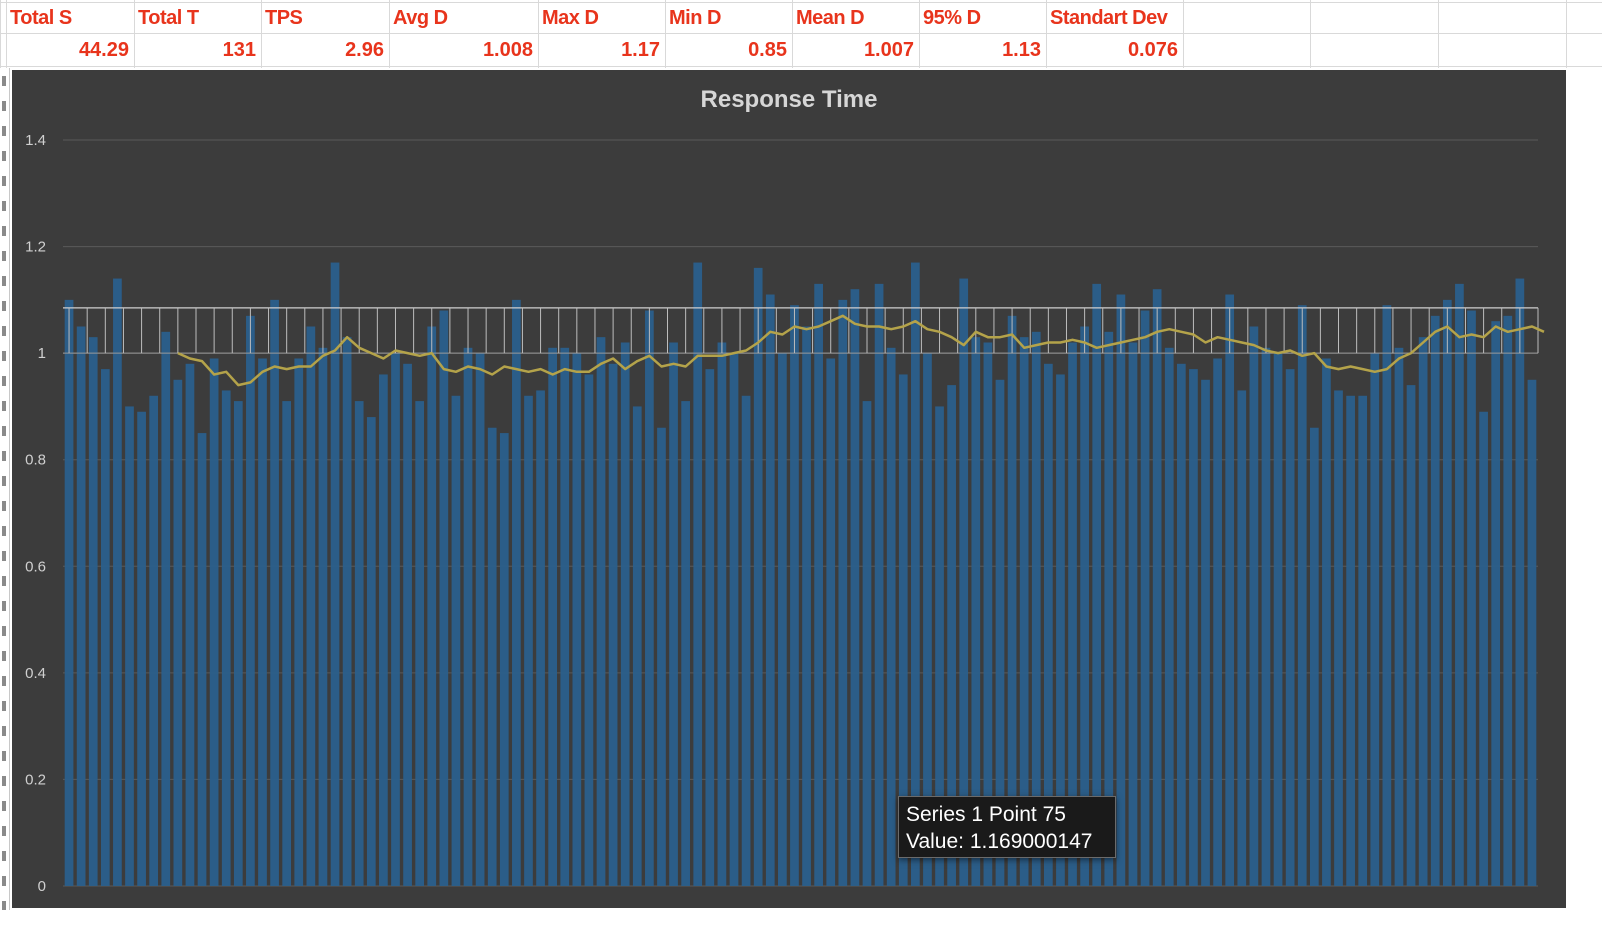 The image size is (1602, 930). Describe the element at coordinates (35, 460) in the screenshot. I see `y-tick-label: 0.8` at that location.